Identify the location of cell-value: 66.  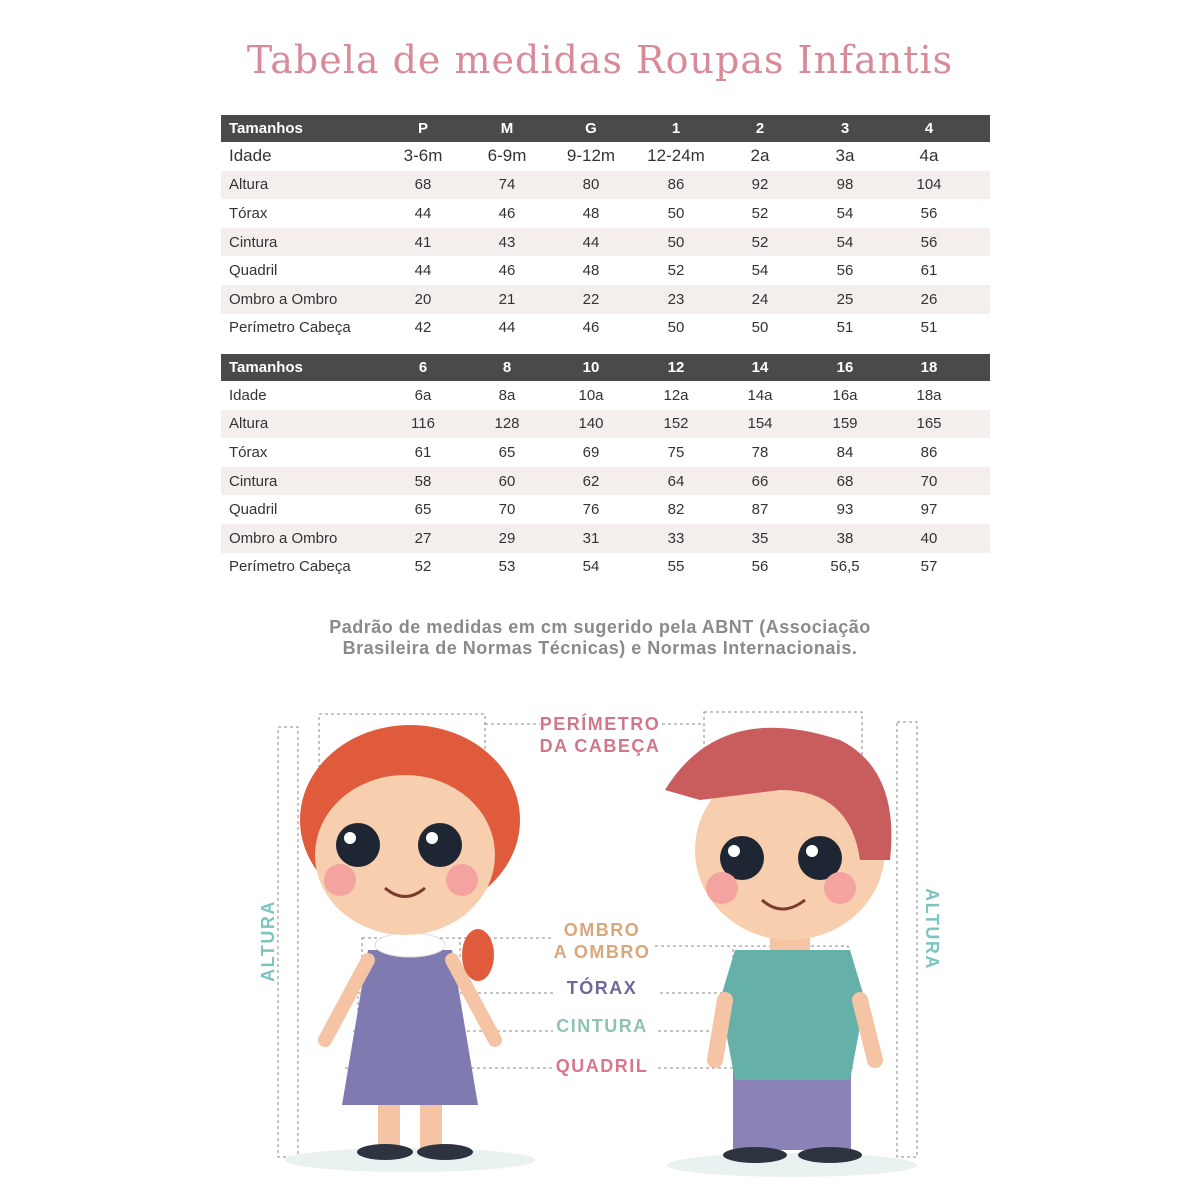
(760, 481).